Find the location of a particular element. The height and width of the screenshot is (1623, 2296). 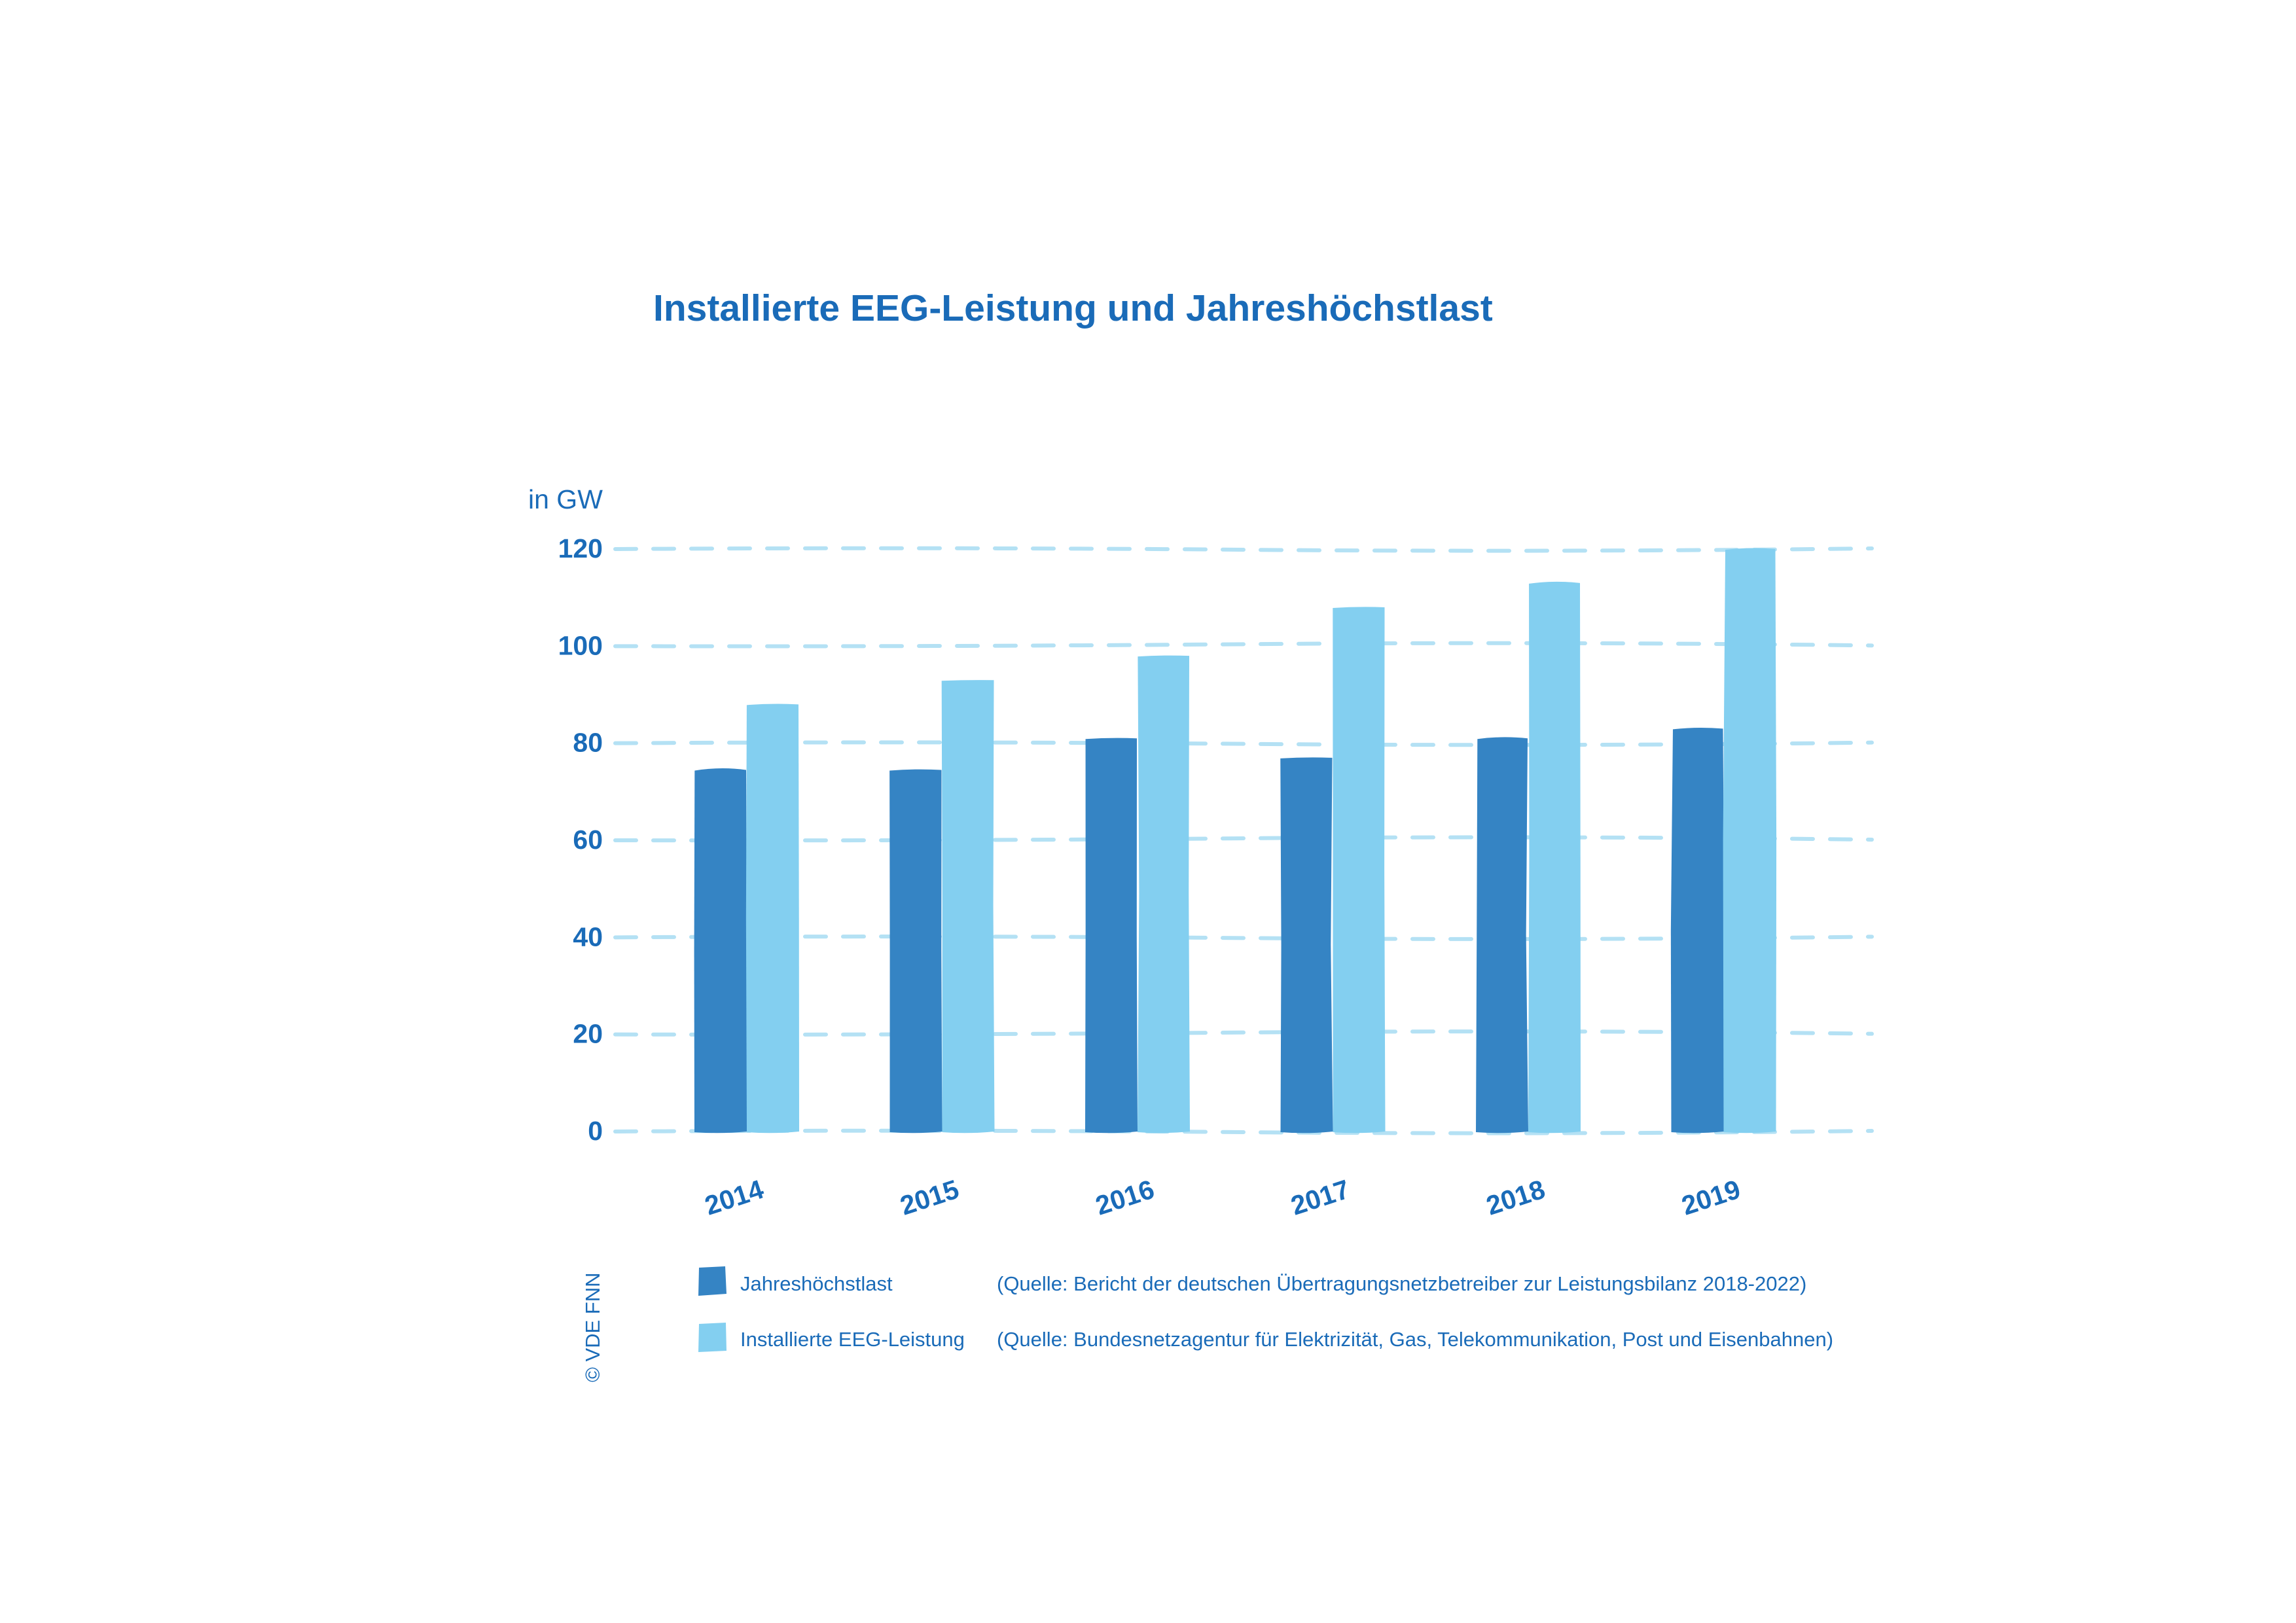

y-tick-label: 100 is located at coordinates (580, 645).